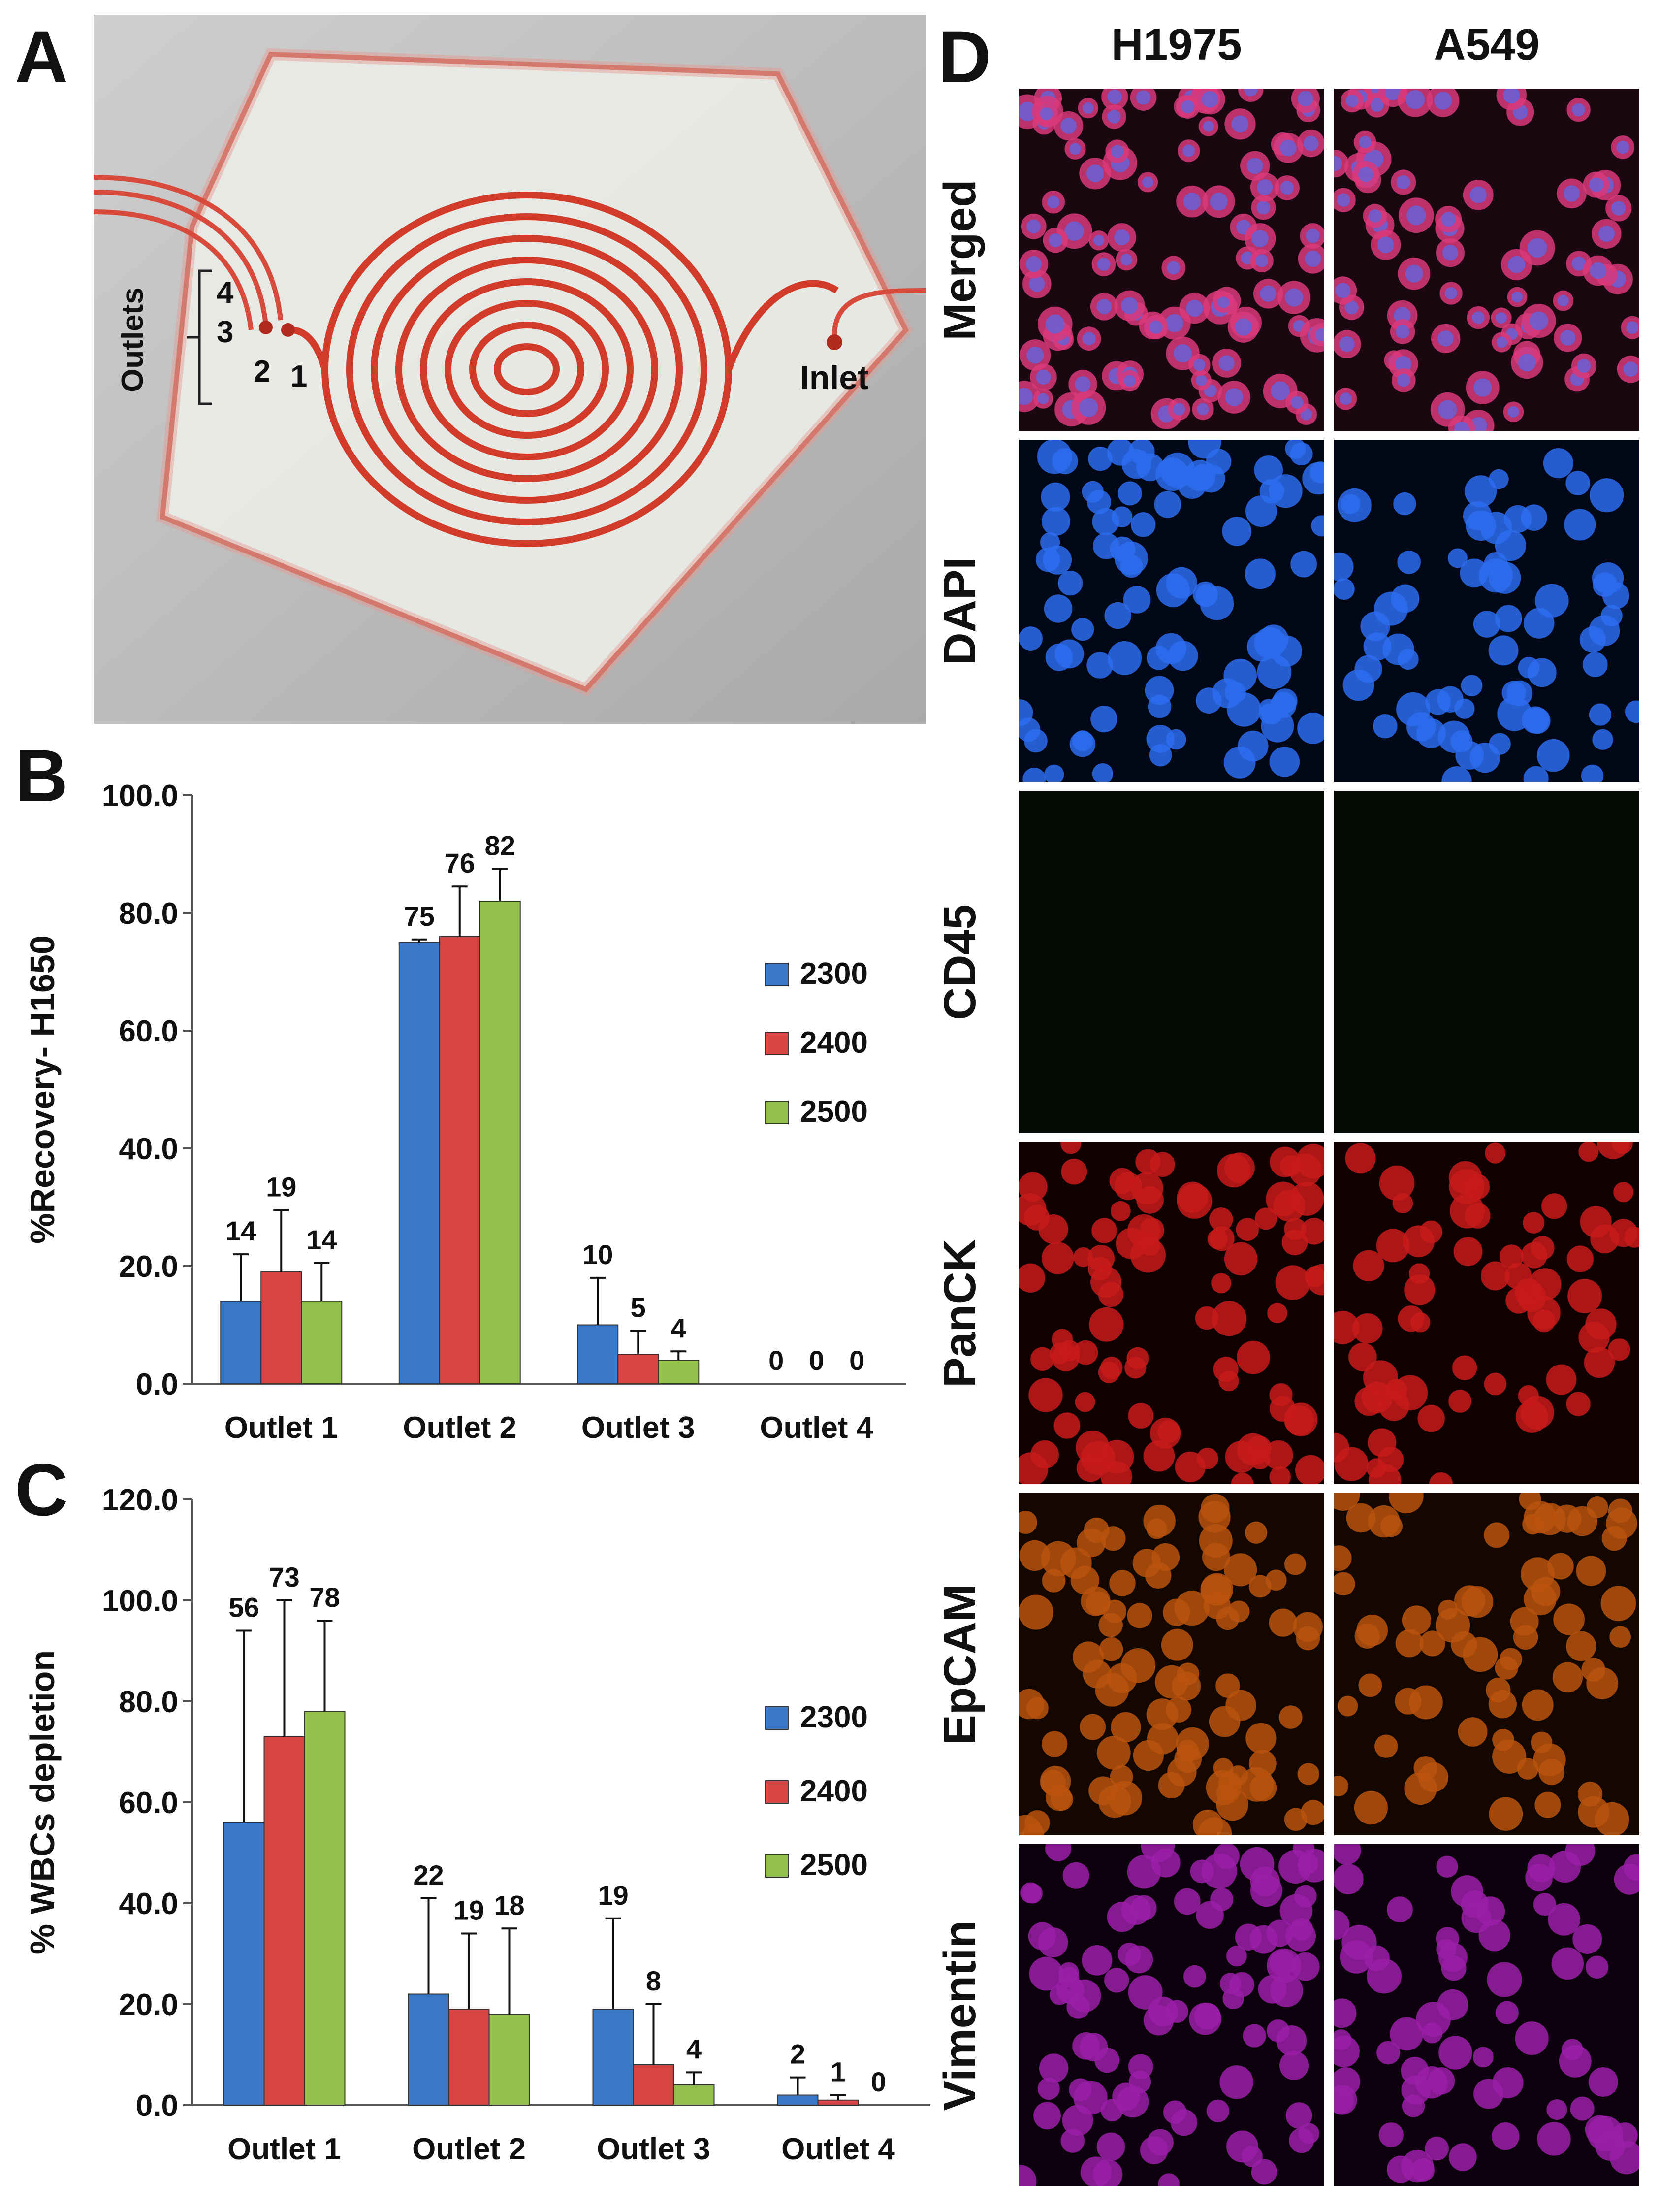 This screenshot has width=1660, height=2212. I want to click on y-tick-label: 60.0, so click(148, 1031).